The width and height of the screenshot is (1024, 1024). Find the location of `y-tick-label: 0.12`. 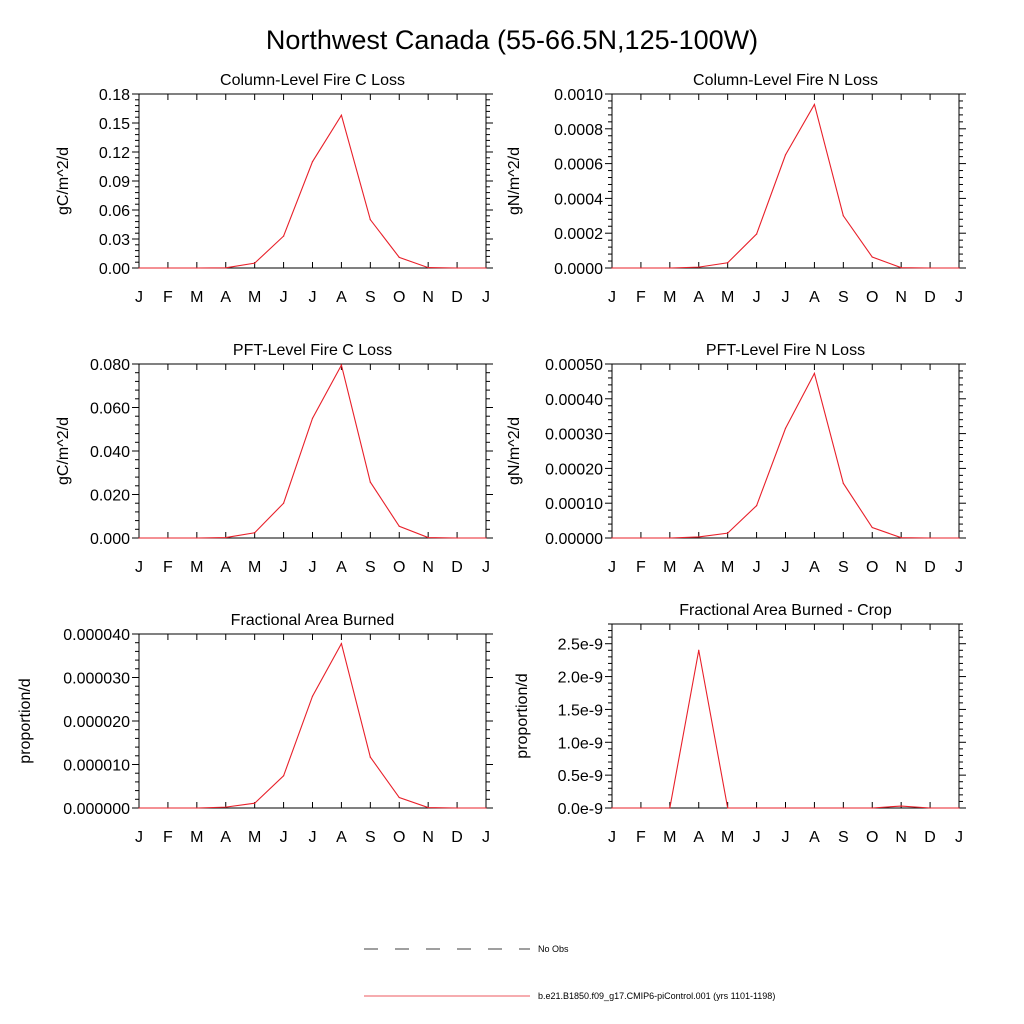

y-tick-label: 0.12 is located at coordinates (114, 153).